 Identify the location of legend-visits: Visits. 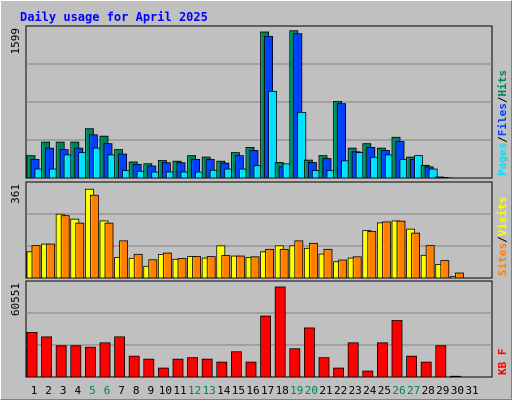
(502, 217).